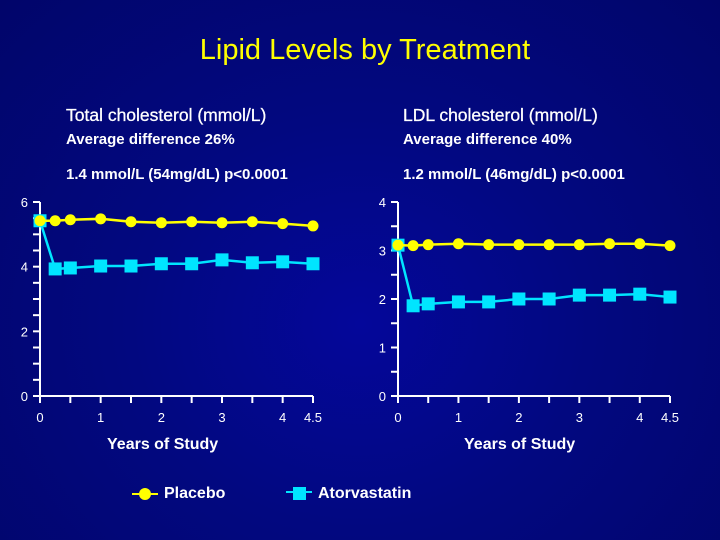 The image size is (720, 540). Describe the element at coordinates (579, 417) in the screenshot. I see `ldl-x-tick-label: 3` at that location.